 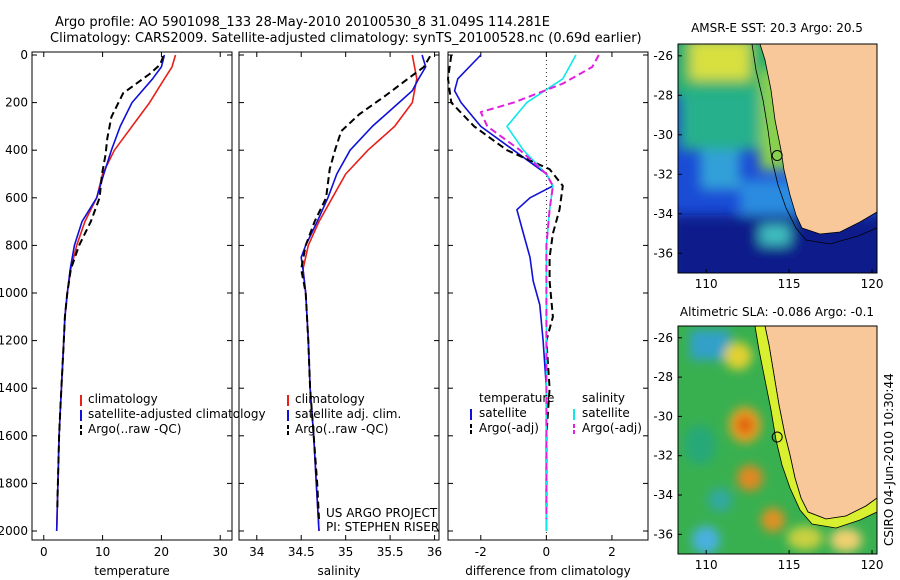 What do you see at coordinates (818, 139) in the screenshot?
I see `sst-land` at bounding box center [818, 139].